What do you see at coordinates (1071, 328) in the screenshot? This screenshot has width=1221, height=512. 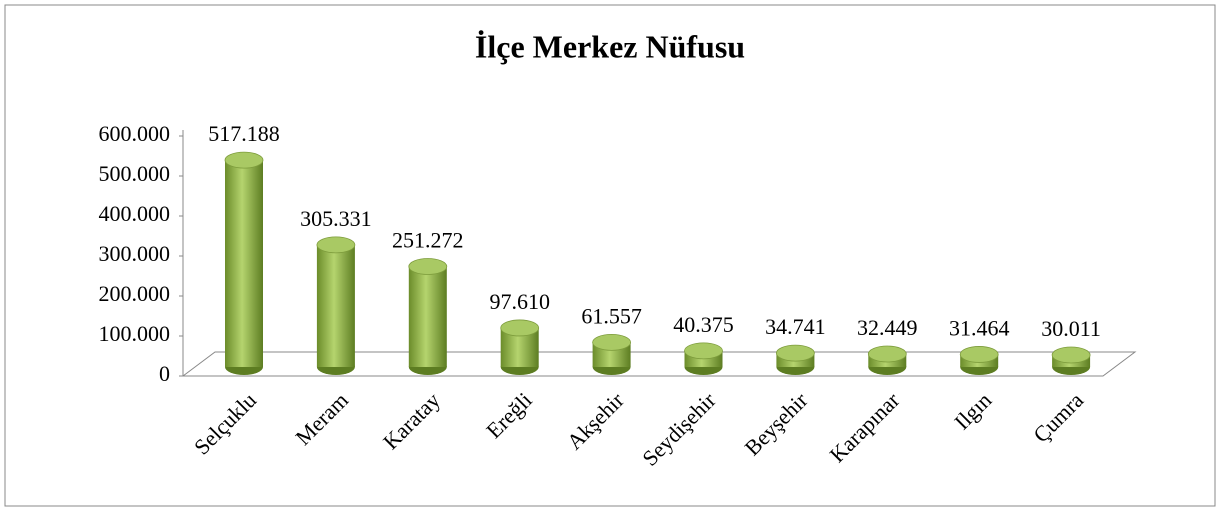 I see `value-label: 30.011` at bounding box center [1071, 328].